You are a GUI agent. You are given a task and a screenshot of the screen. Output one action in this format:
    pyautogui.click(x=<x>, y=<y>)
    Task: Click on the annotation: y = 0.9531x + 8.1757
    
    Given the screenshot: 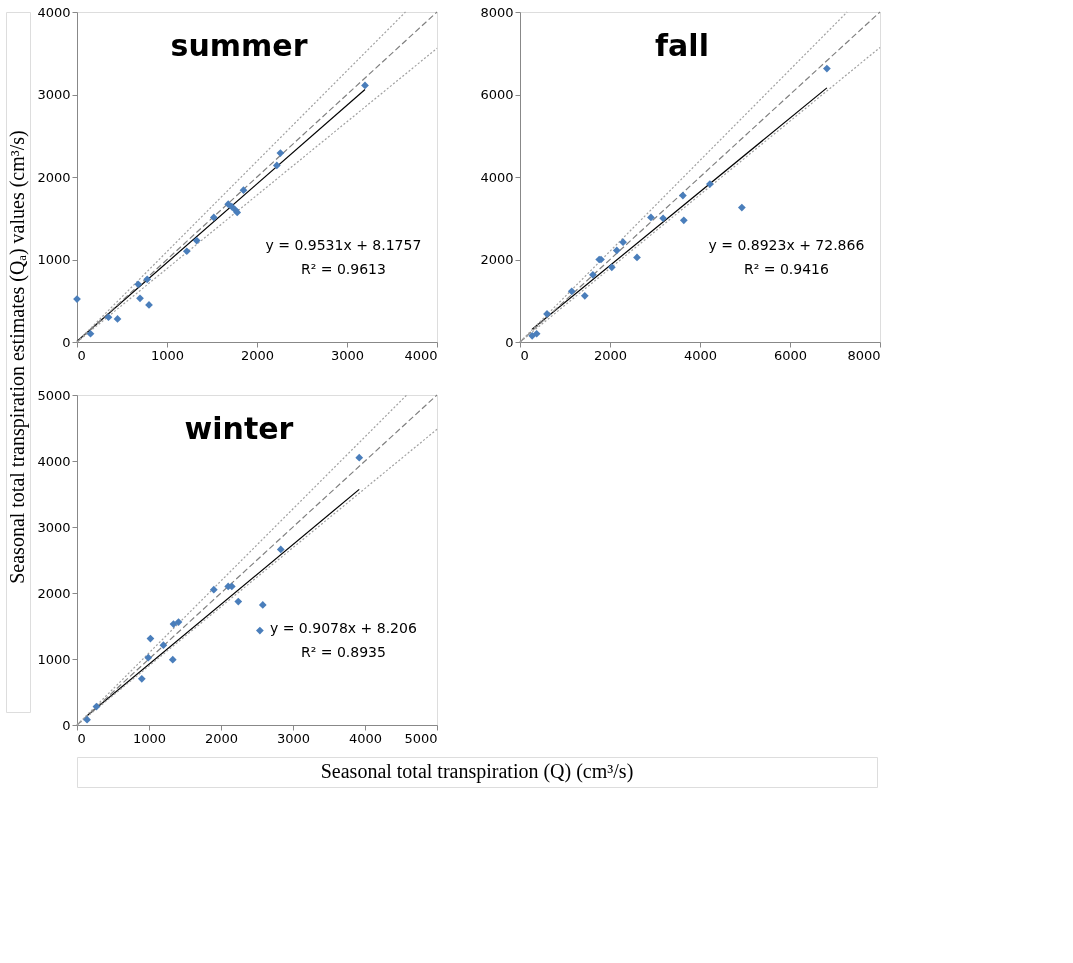 What is the action you would take?
    pyautogui.click(x=343, y=245)
    